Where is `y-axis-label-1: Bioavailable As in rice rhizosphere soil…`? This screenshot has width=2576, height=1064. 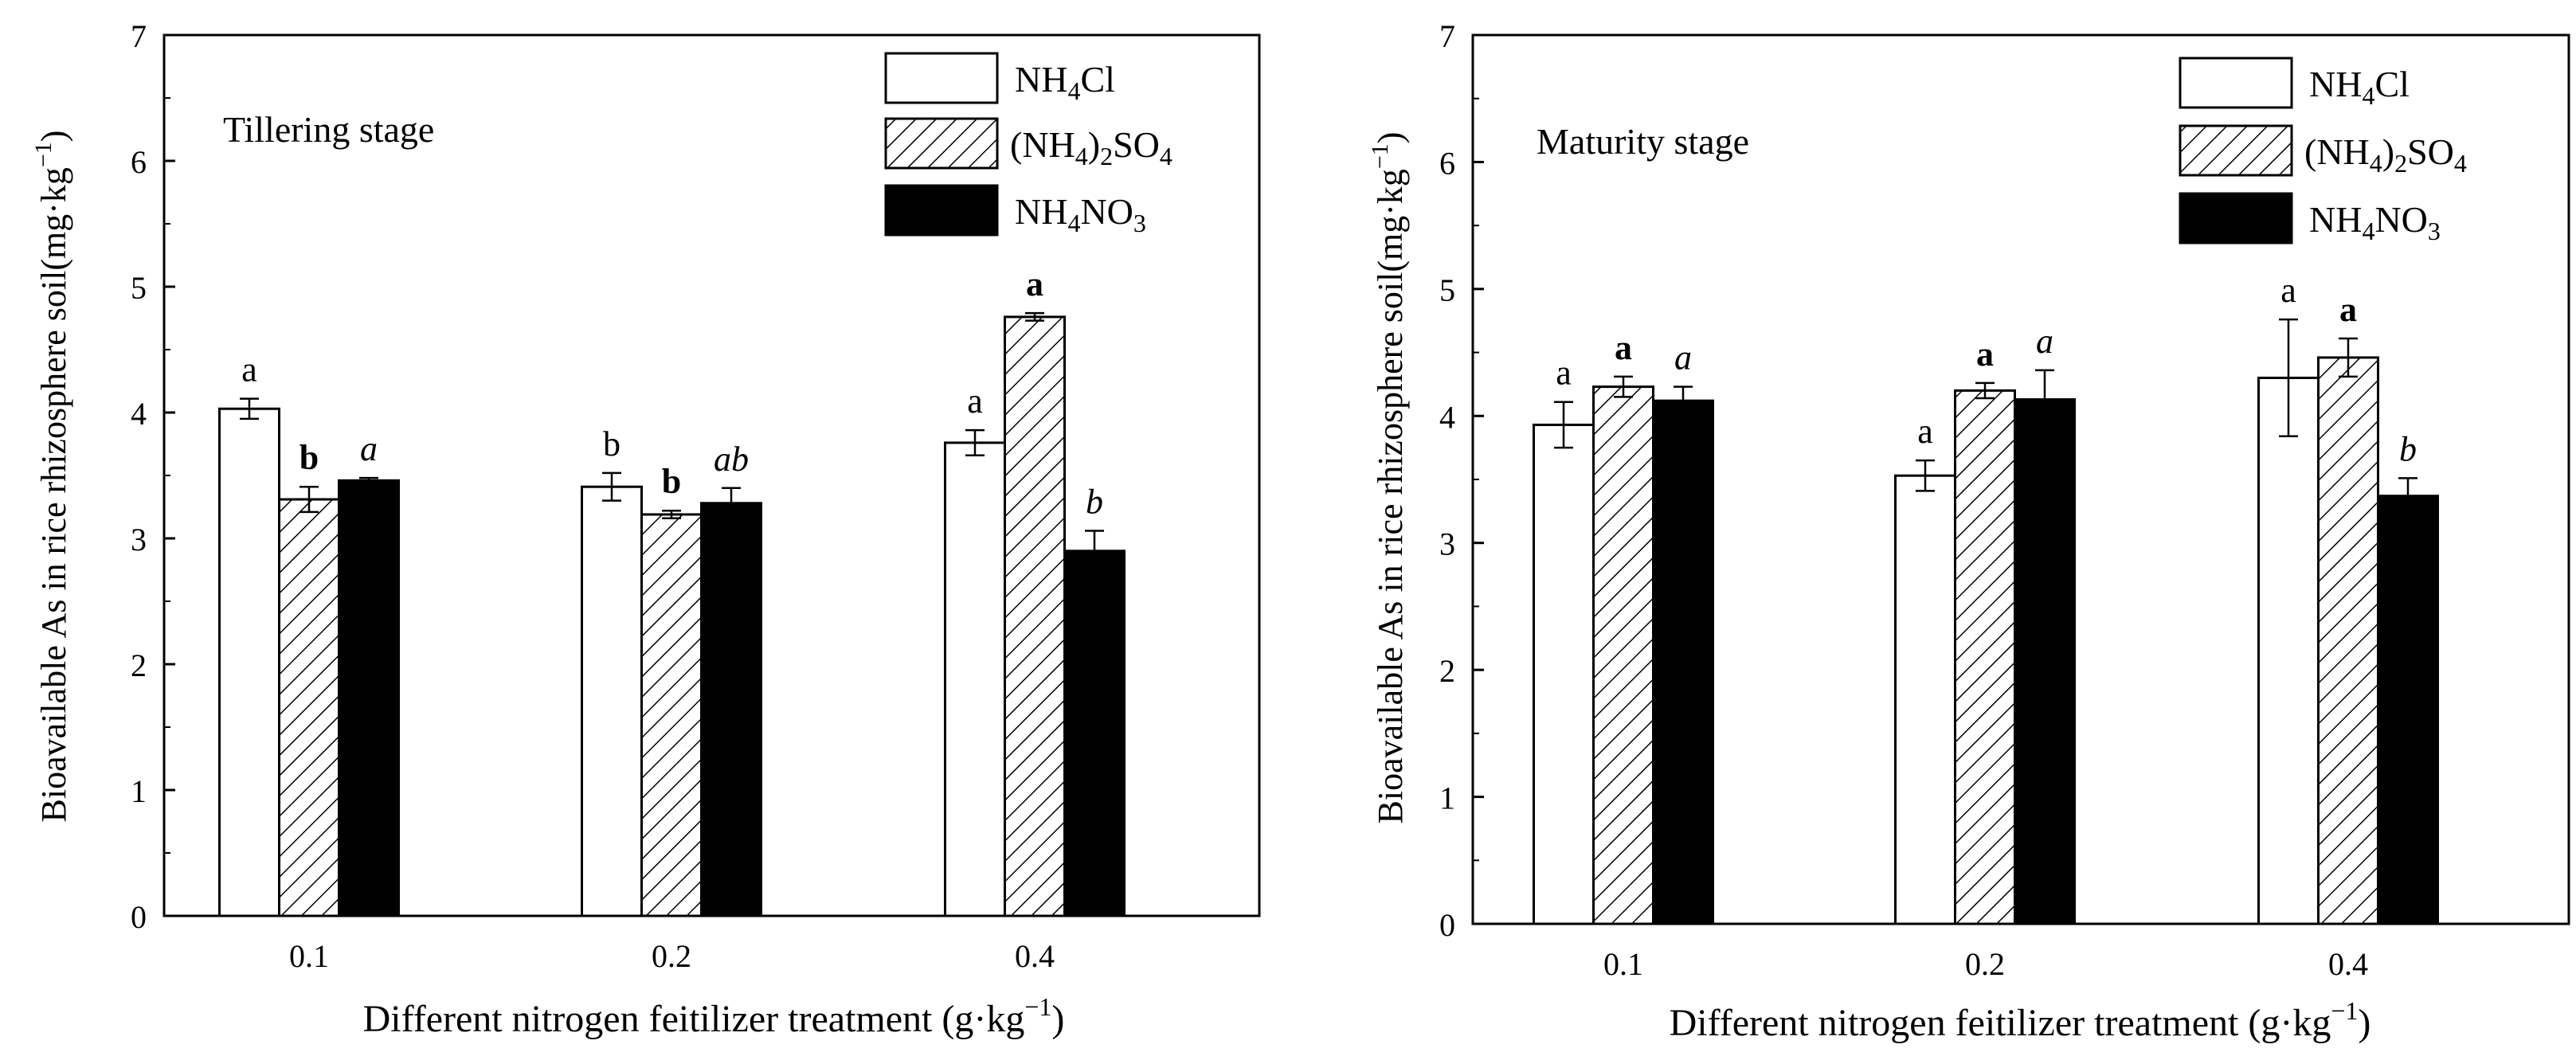
y-axis-label-1: Bioavailable As in rice rhizosphere soil… is located at coordinates (51, 477).